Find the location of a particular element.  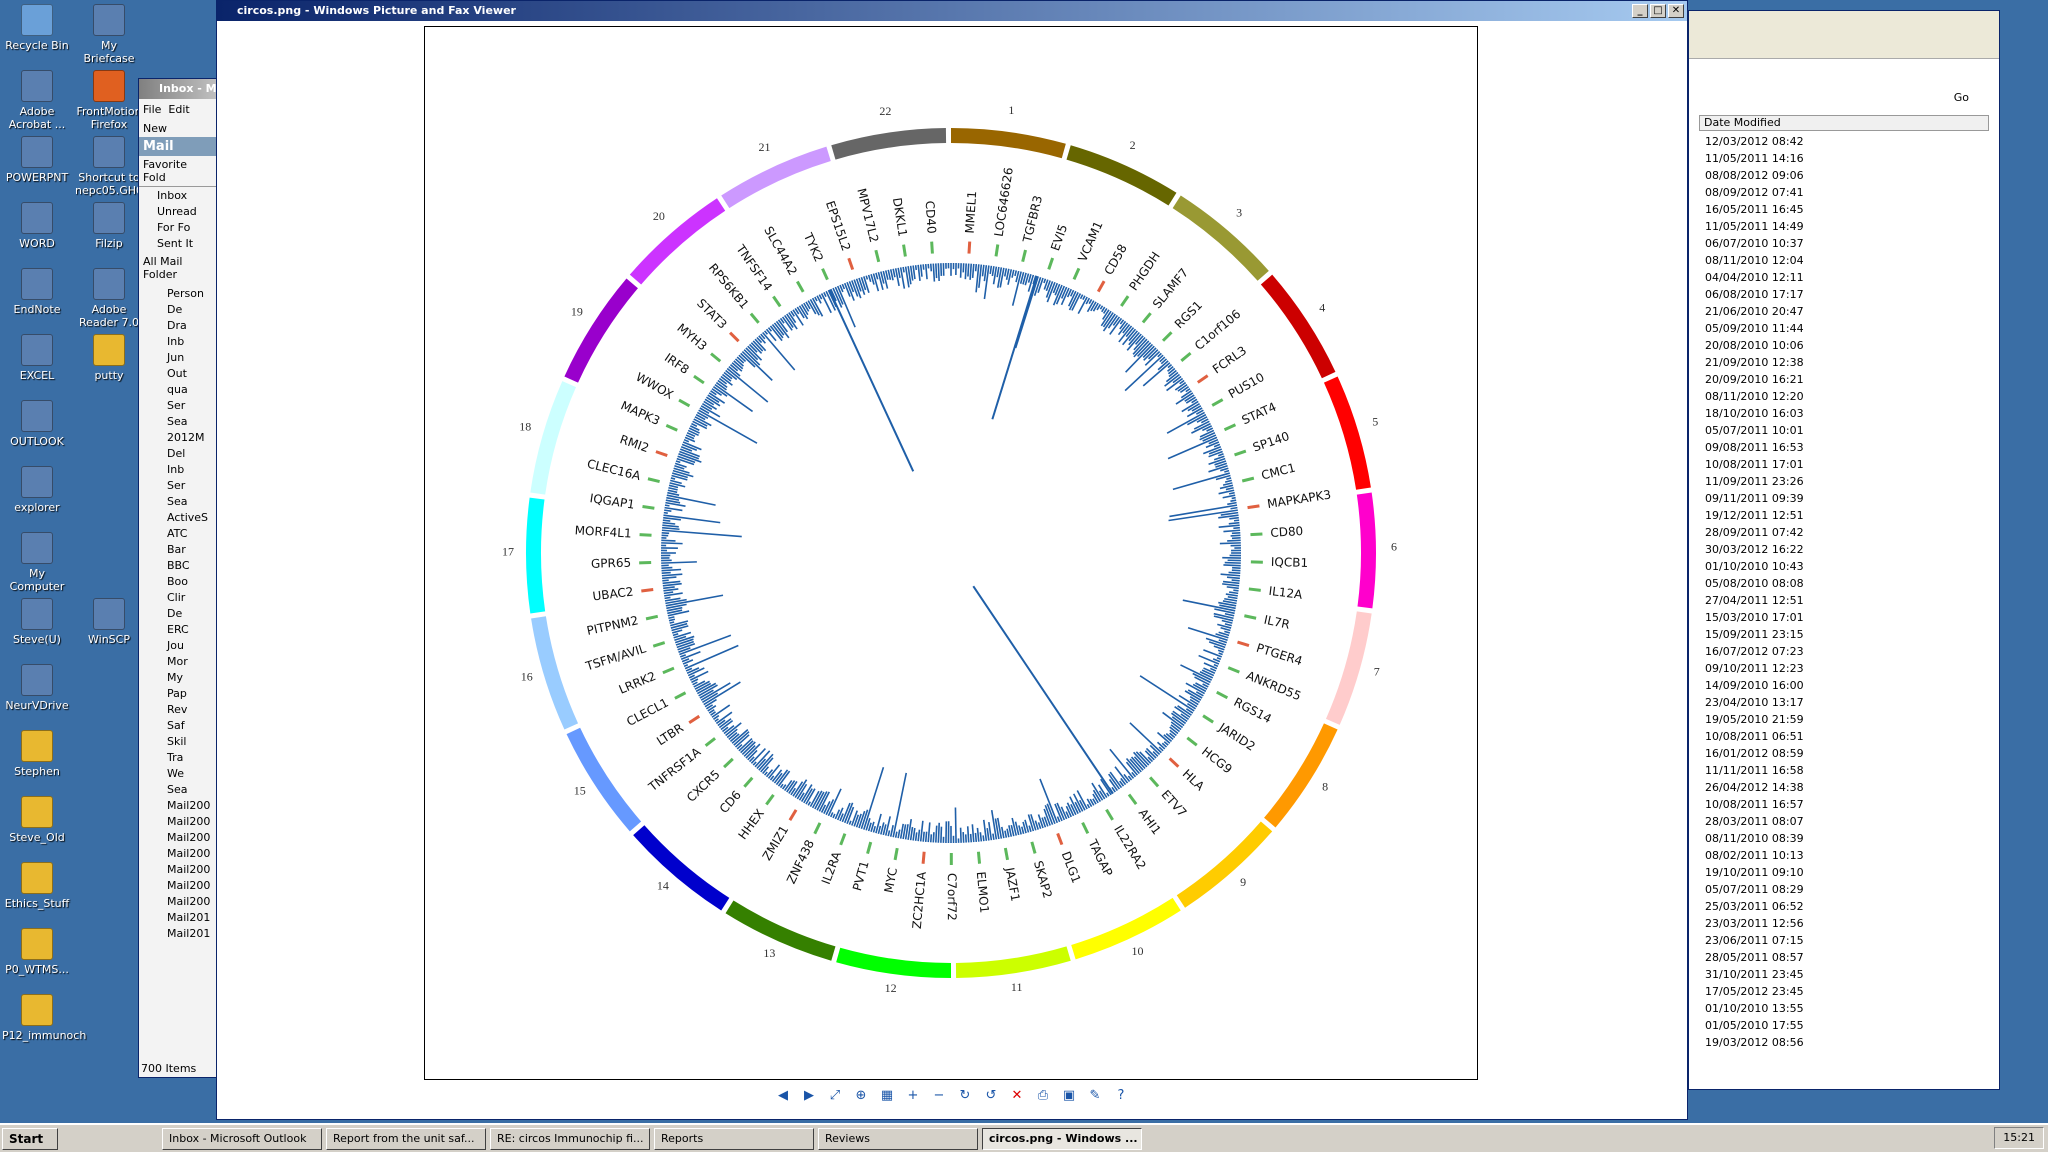

file-row-date: 05/09/2010 11:44 is located at coordinates (1754, 328).